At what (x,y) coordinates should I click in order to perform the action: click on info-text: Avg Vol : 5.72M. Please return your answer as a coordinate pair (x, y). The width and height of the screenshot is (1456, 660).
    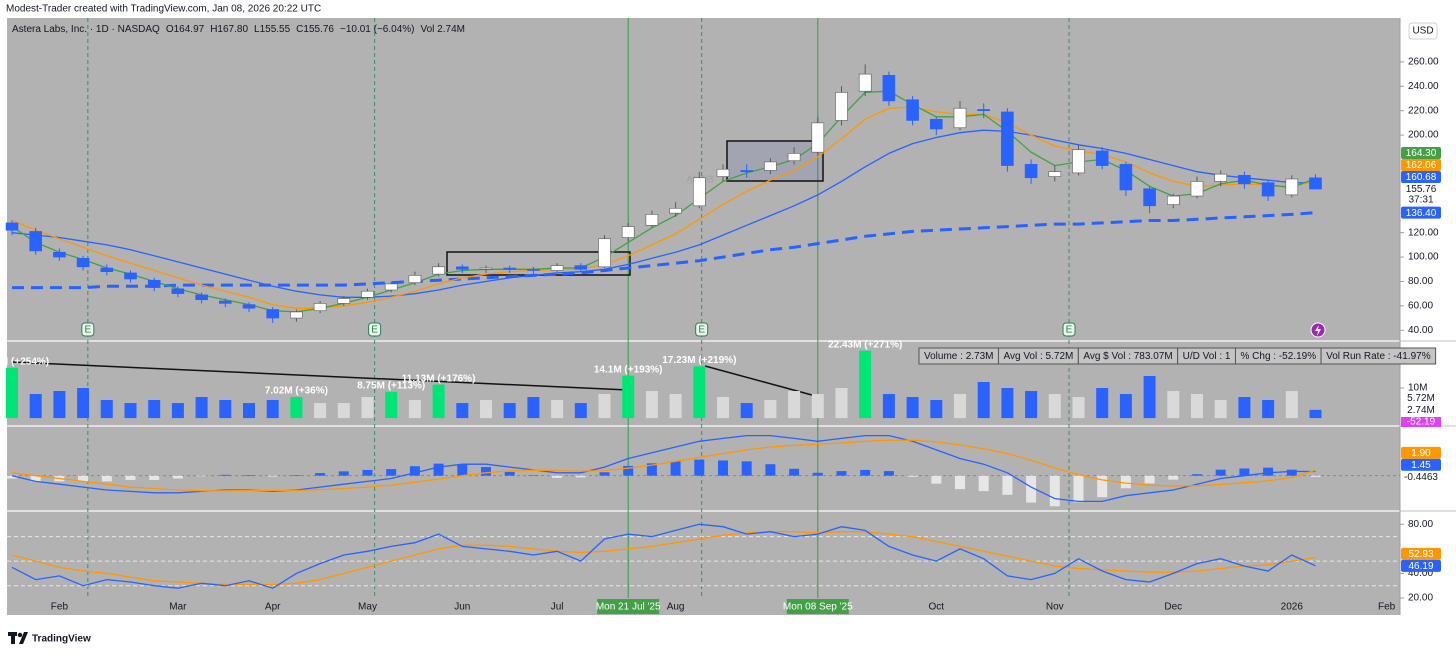
    Looking at the image, I should click on (1038, 356).